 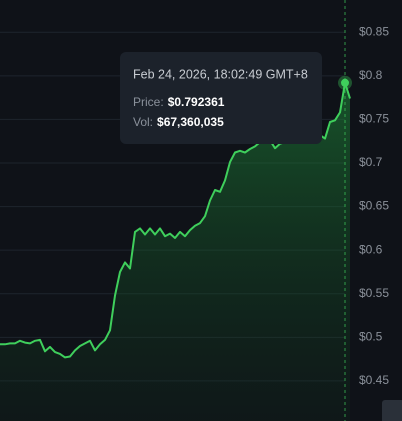 I want to click on y-tick-label: $0.5, so click(x=371, y=336).